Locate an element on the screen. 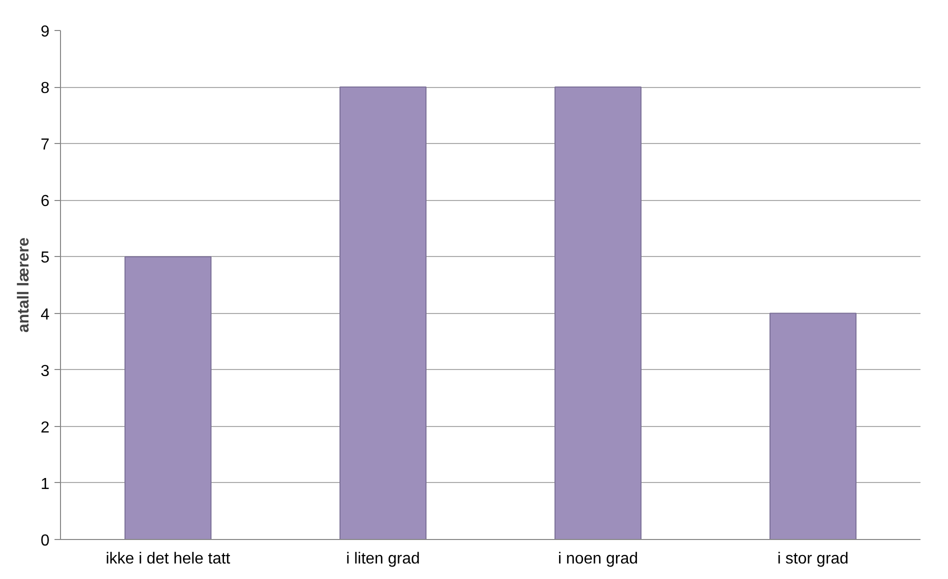  y-tick-label: 2 is located at coordinates (45, 427).